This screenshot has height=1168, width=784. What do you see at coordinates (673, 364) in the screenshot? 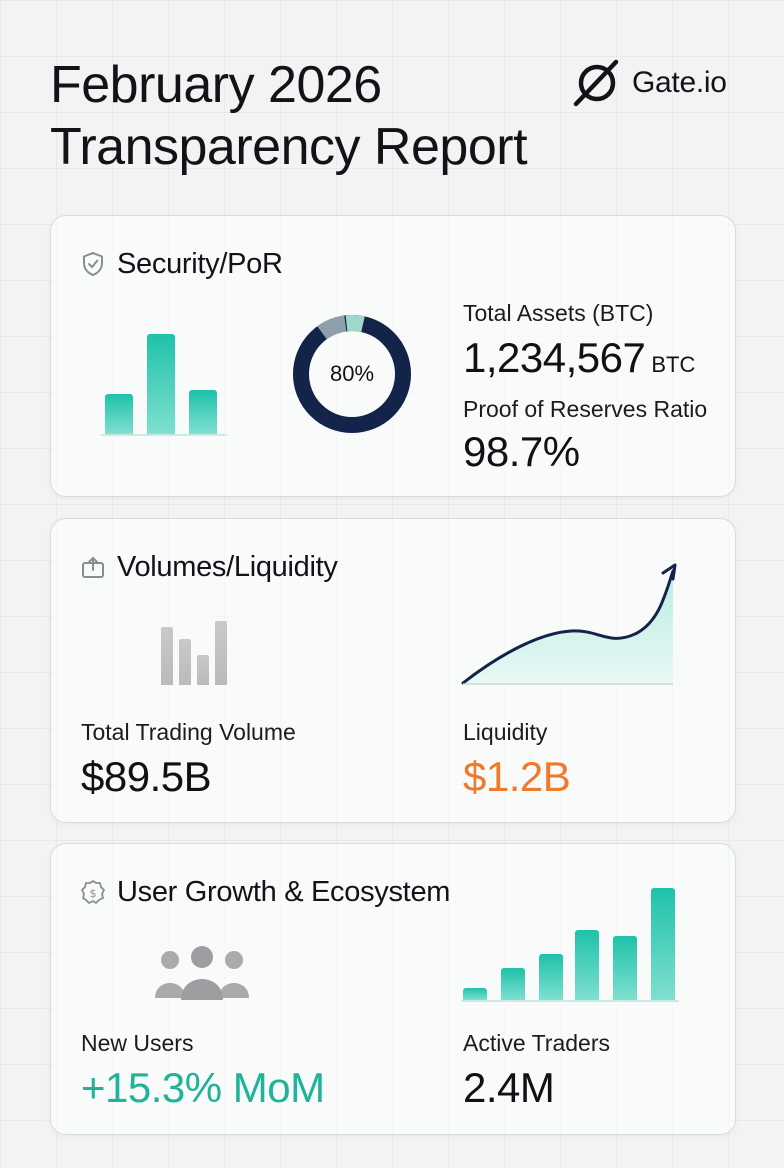
I see `total-assets-unit: BTC` at bounding box center [673, 364].